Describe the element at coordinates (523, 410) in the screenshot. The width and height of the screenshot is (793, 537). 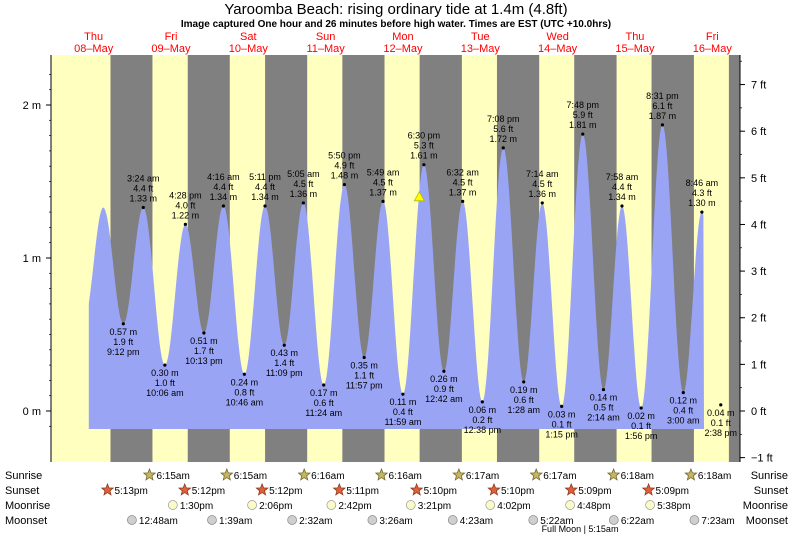
I see `low-tide-label: 1:28 am` at that location.